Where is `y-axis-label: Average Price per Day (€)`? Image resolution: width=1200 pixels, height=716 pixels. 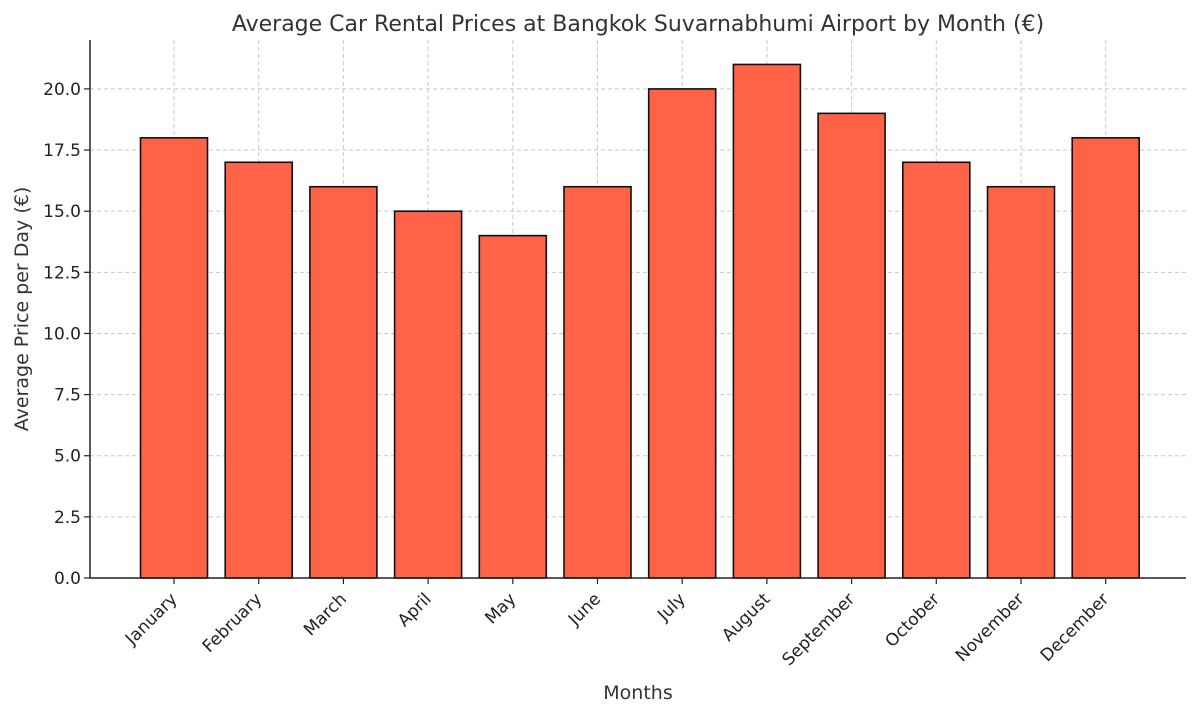 y-axis-label: Average Price per Day (€) is located at coordinates (22, 309).